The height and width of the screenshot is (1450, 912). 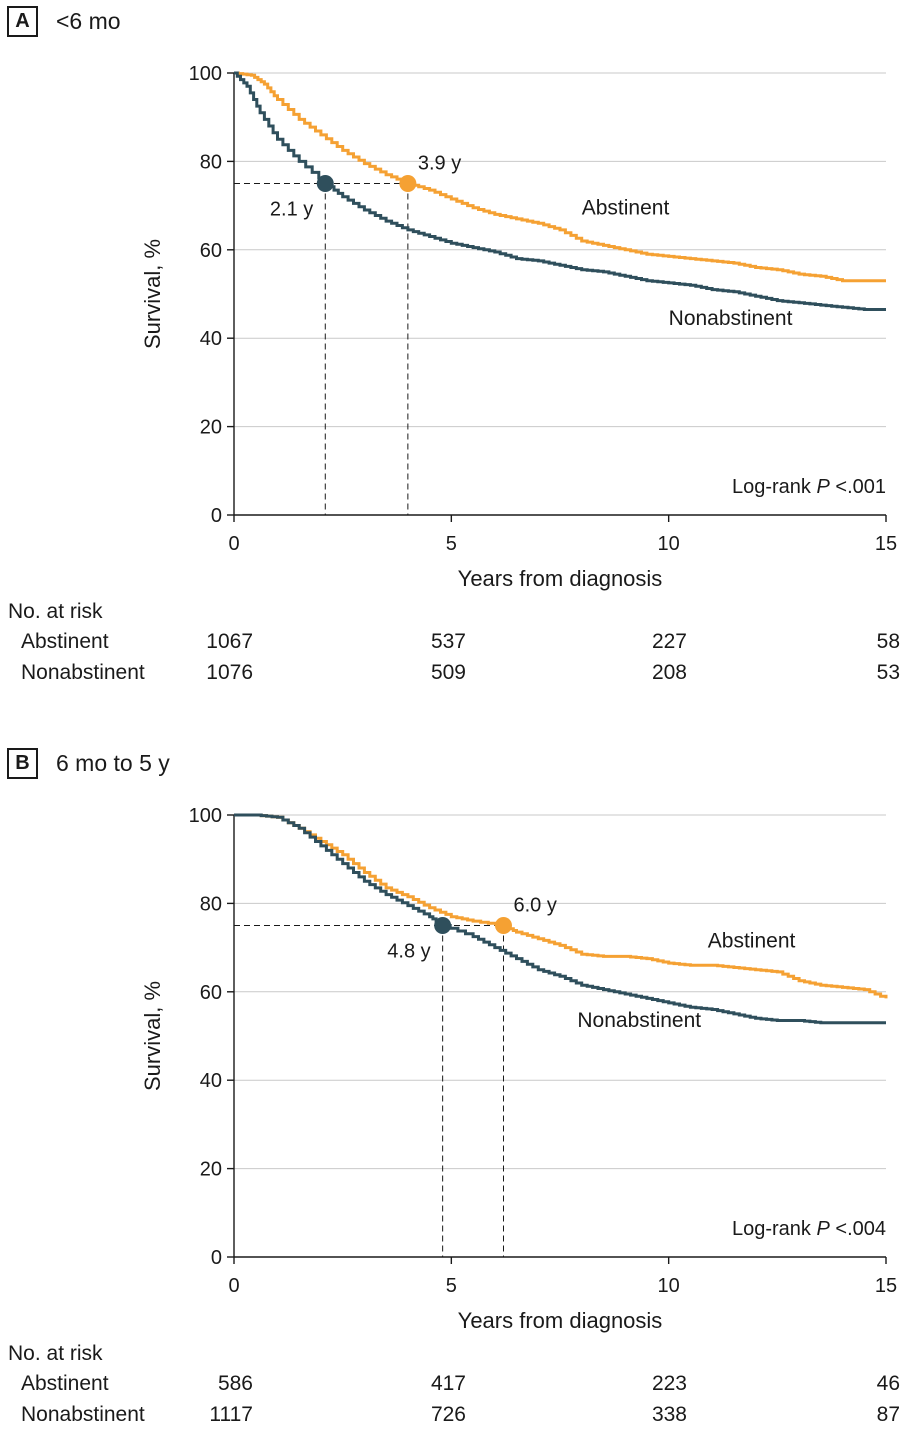 What do you see at coordinates (888, 672) in the screenshot?
I see `risk-value: 53` at bounding box center [888, 672].